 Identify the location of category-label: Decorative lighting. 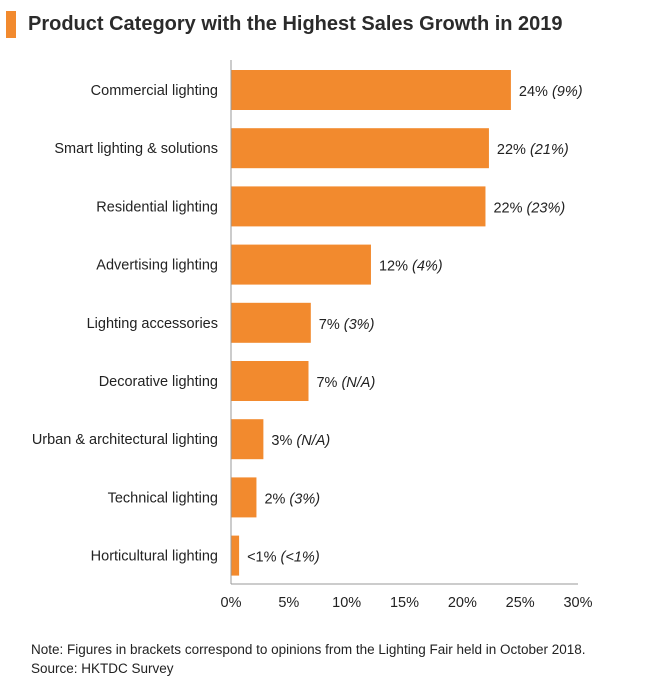
(158, 382).